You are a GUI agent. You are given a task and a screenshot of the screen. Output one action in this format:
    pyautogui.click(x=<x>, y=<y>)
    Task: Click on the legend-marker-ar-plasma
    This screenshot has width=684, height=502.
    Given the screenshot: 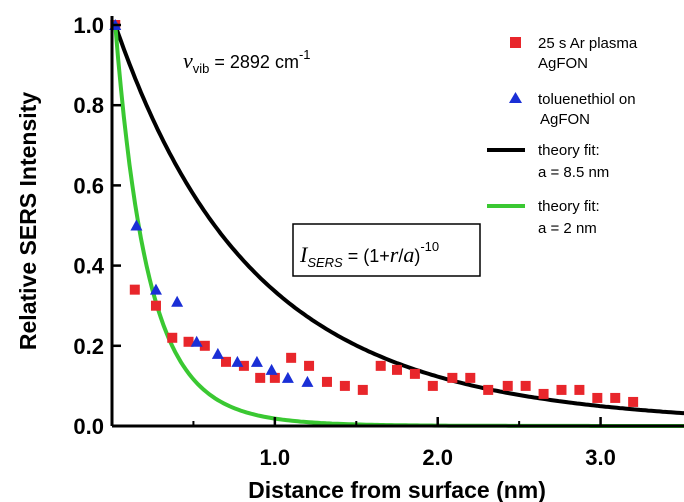 What is the action you would take?
    pyautogui.click(x=515, y=42)
    